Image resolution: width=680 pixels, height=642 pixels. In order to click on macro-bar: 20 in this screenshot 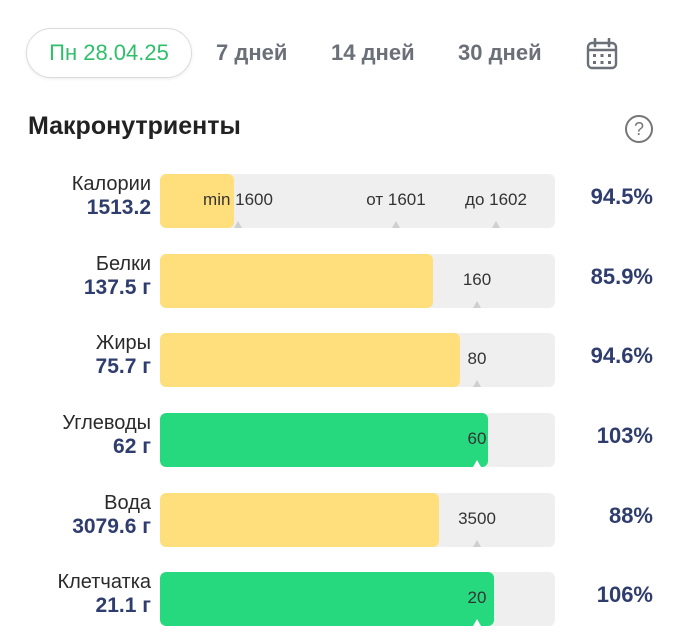, I will do `click(357, 599)`.